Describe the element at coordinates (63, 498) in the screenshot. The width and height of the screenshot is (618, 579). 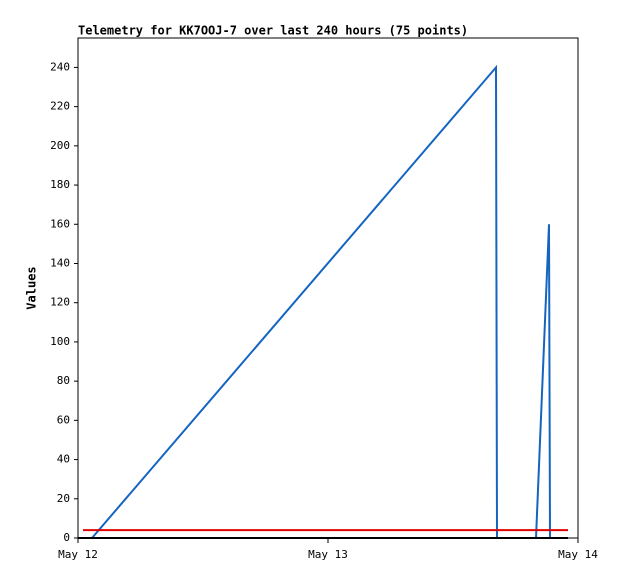
I see `y-tick-label: 20` at that location.